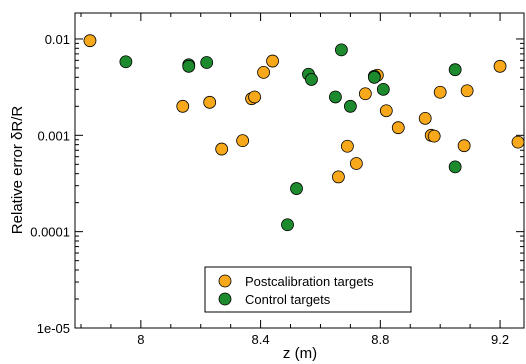  I want to click on x-tick-label: 8, so click(140, 339).